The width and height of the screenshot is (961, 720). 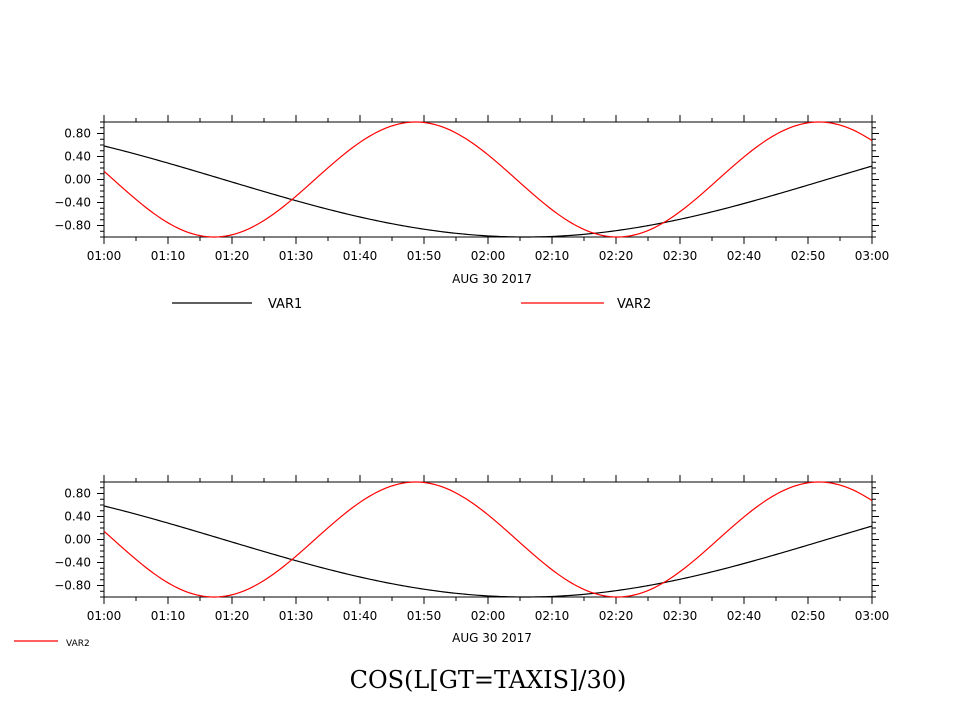 What do you see at coordinates (237, 304) in the screenshot?
I see `legend-entry-var1: VAR1` at bounding box center [237, 304].